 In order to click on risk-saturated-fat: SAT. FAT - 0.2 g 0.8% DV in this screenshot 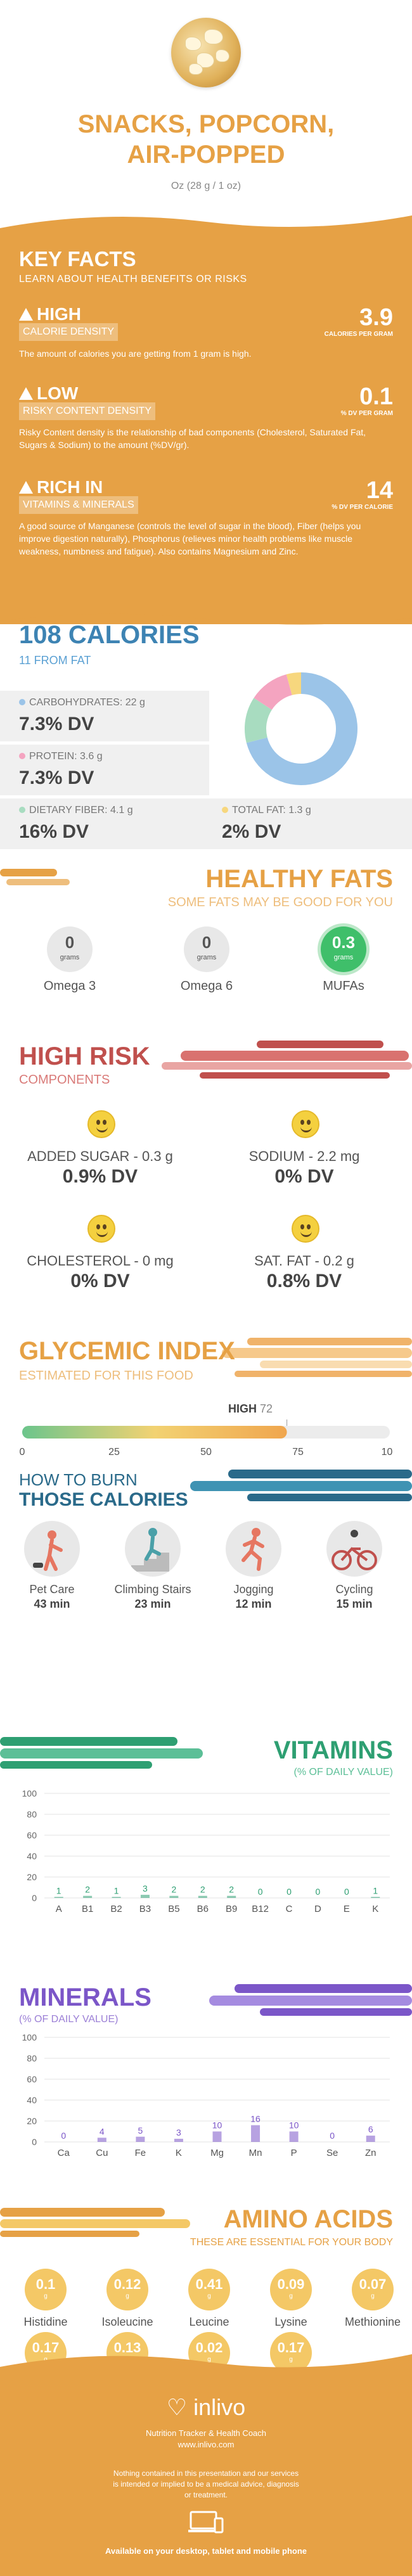, I will do `click(304, 1272)`.